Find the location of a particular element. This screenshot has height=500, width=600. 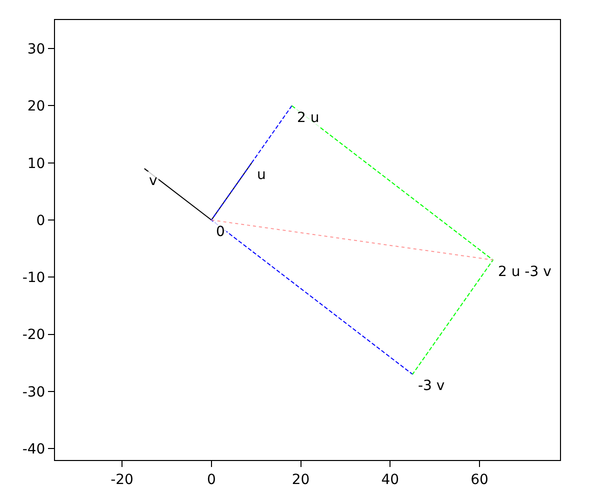

annotation: 2 u is located at coordinates (308, 118).